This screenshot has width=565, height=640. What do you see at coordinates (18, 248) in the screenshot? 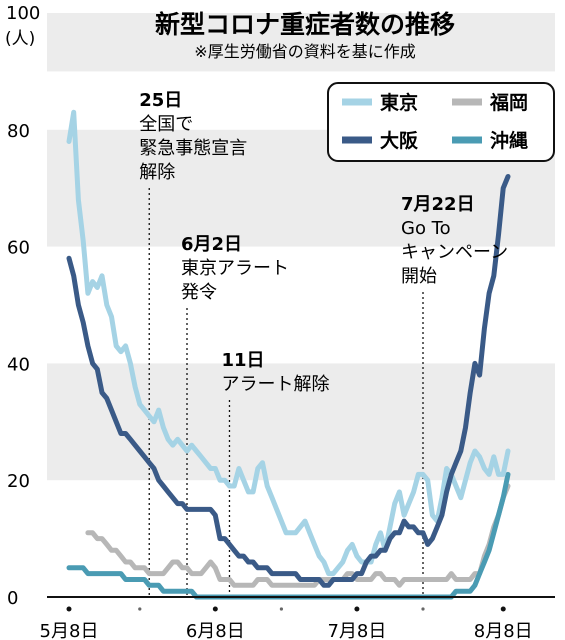
I see `y-tick-label-3: 60` at bounding box center [18, 248].